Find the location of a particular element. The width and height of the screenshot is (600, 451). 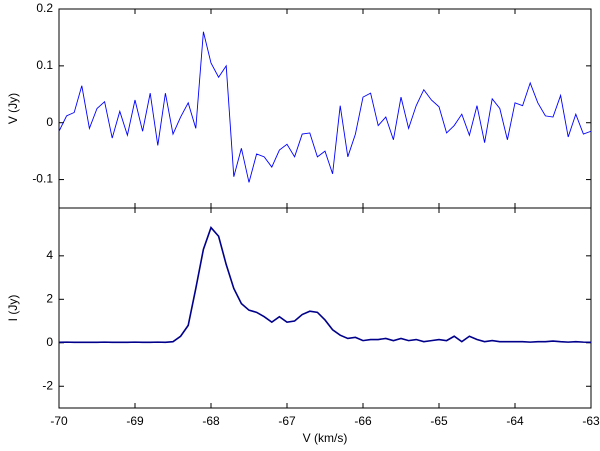

x-tick-label: -68 is located at coordinates (211, 421).